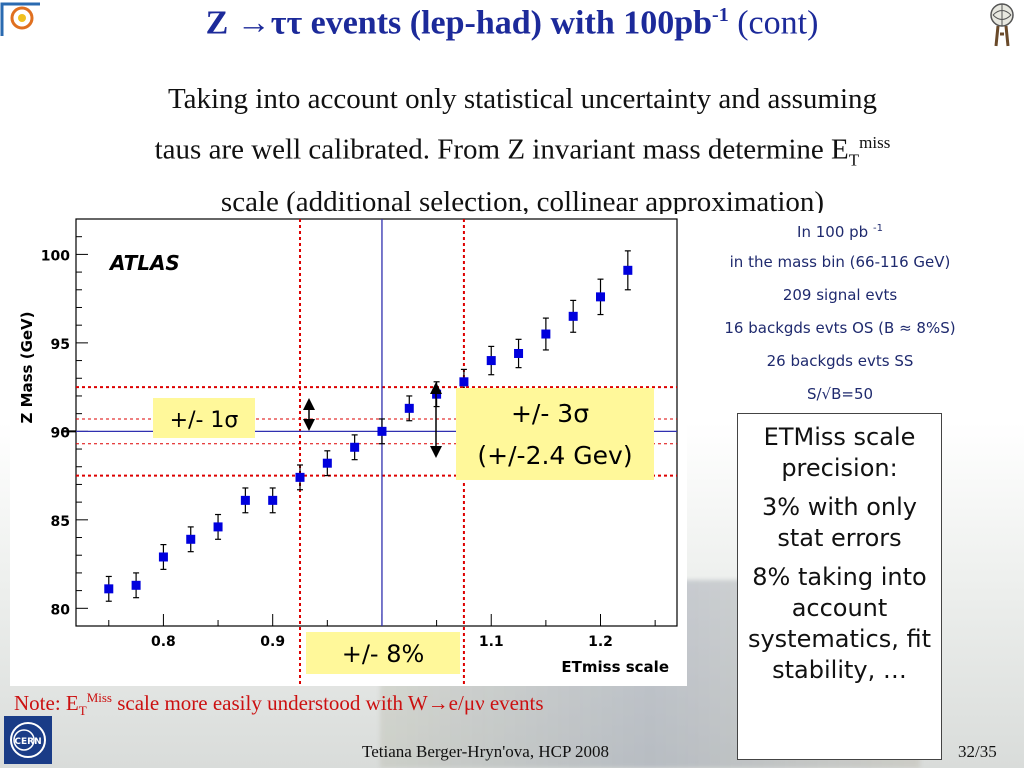  Describe the element at coordinates (60, 522) in the screenshot. I see `y-tick-label: 85` at that location.